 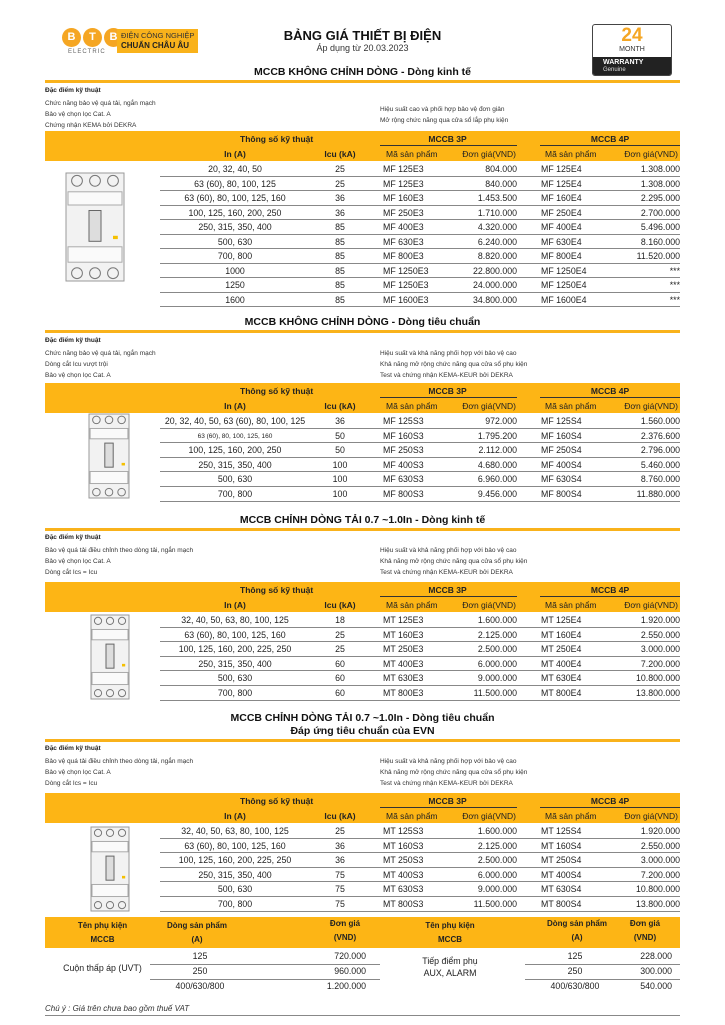 What do you see at coordinates (450, 967) in the screenshot?
I see `accessory-name: Tiếp điểm phụ AUX, ALARM` at bounding box center [450, 967].